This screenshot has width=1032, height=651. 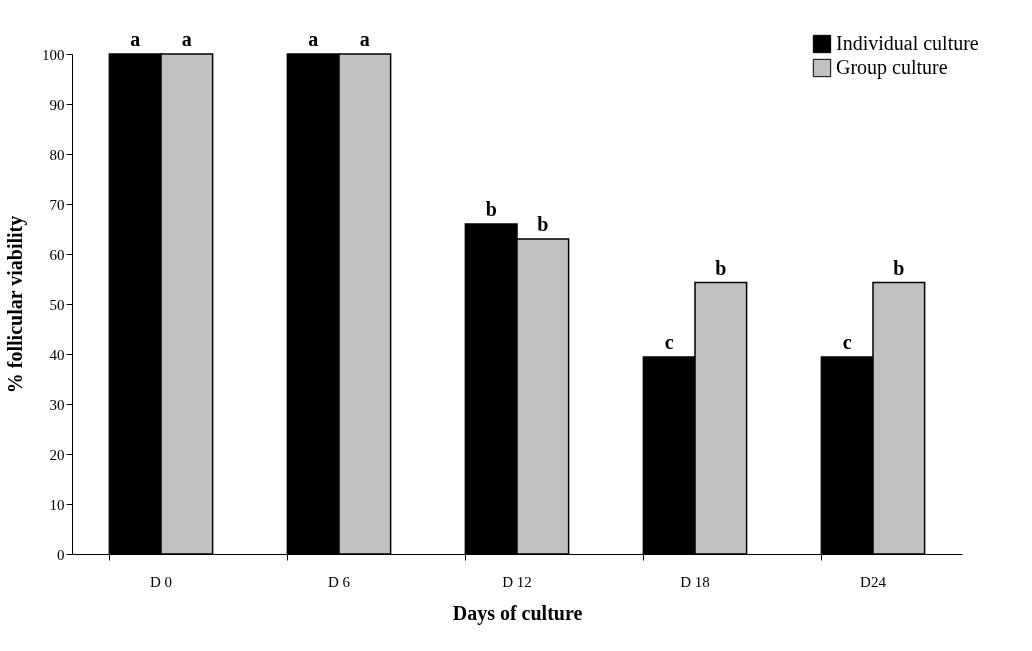 What do you see at coordinates (695, 581) in the screenshot?
I see `x-tick-label: D 18` at bounding box center [695, 581].